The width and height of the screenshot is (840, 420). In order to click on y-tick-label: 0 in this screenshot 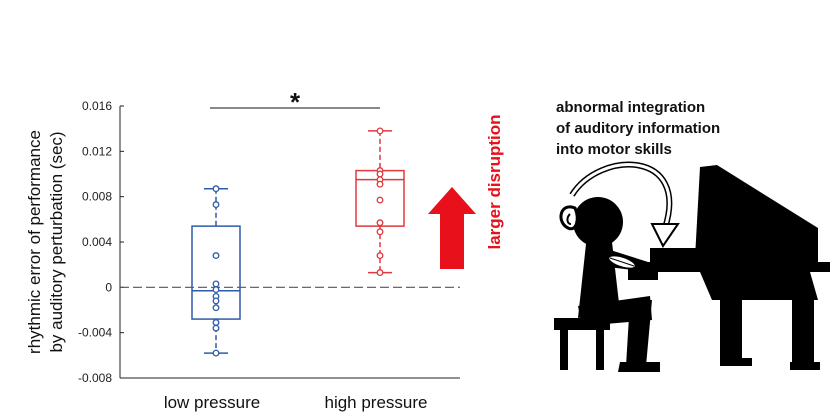, I will do `click(108, 287)`.